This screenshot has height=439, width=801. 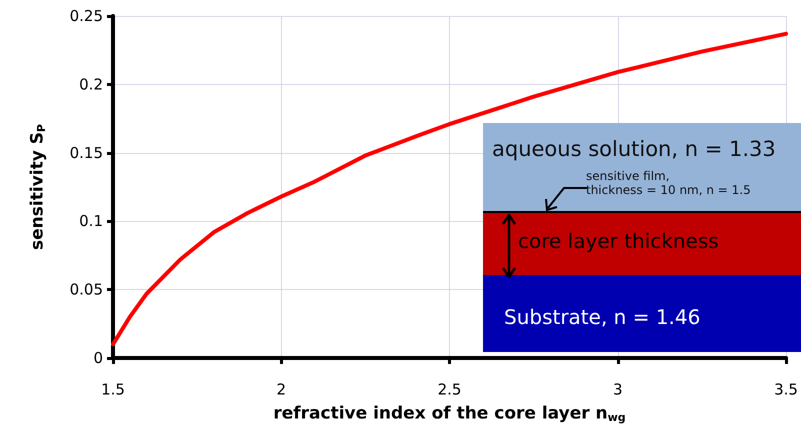 What do you see at coordinates (91, 84) in the screenshot?
I see `y-tick-label: 0.2` at bounding box center [91, 84].